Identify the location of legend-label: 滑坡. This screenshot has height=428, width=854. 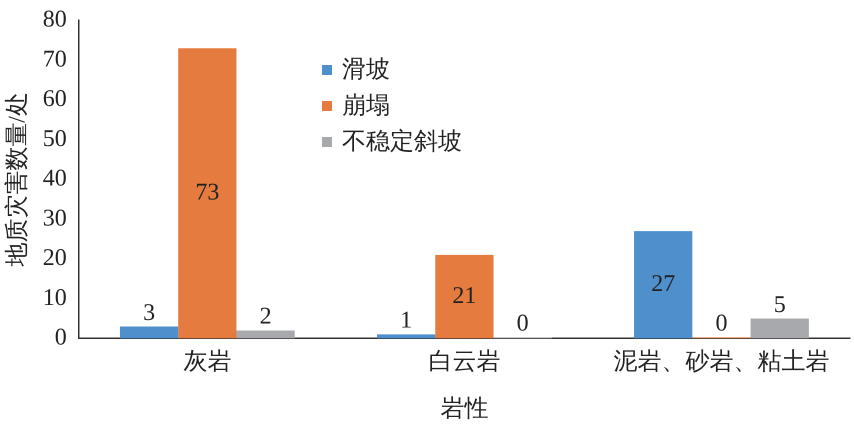
(366, 70).